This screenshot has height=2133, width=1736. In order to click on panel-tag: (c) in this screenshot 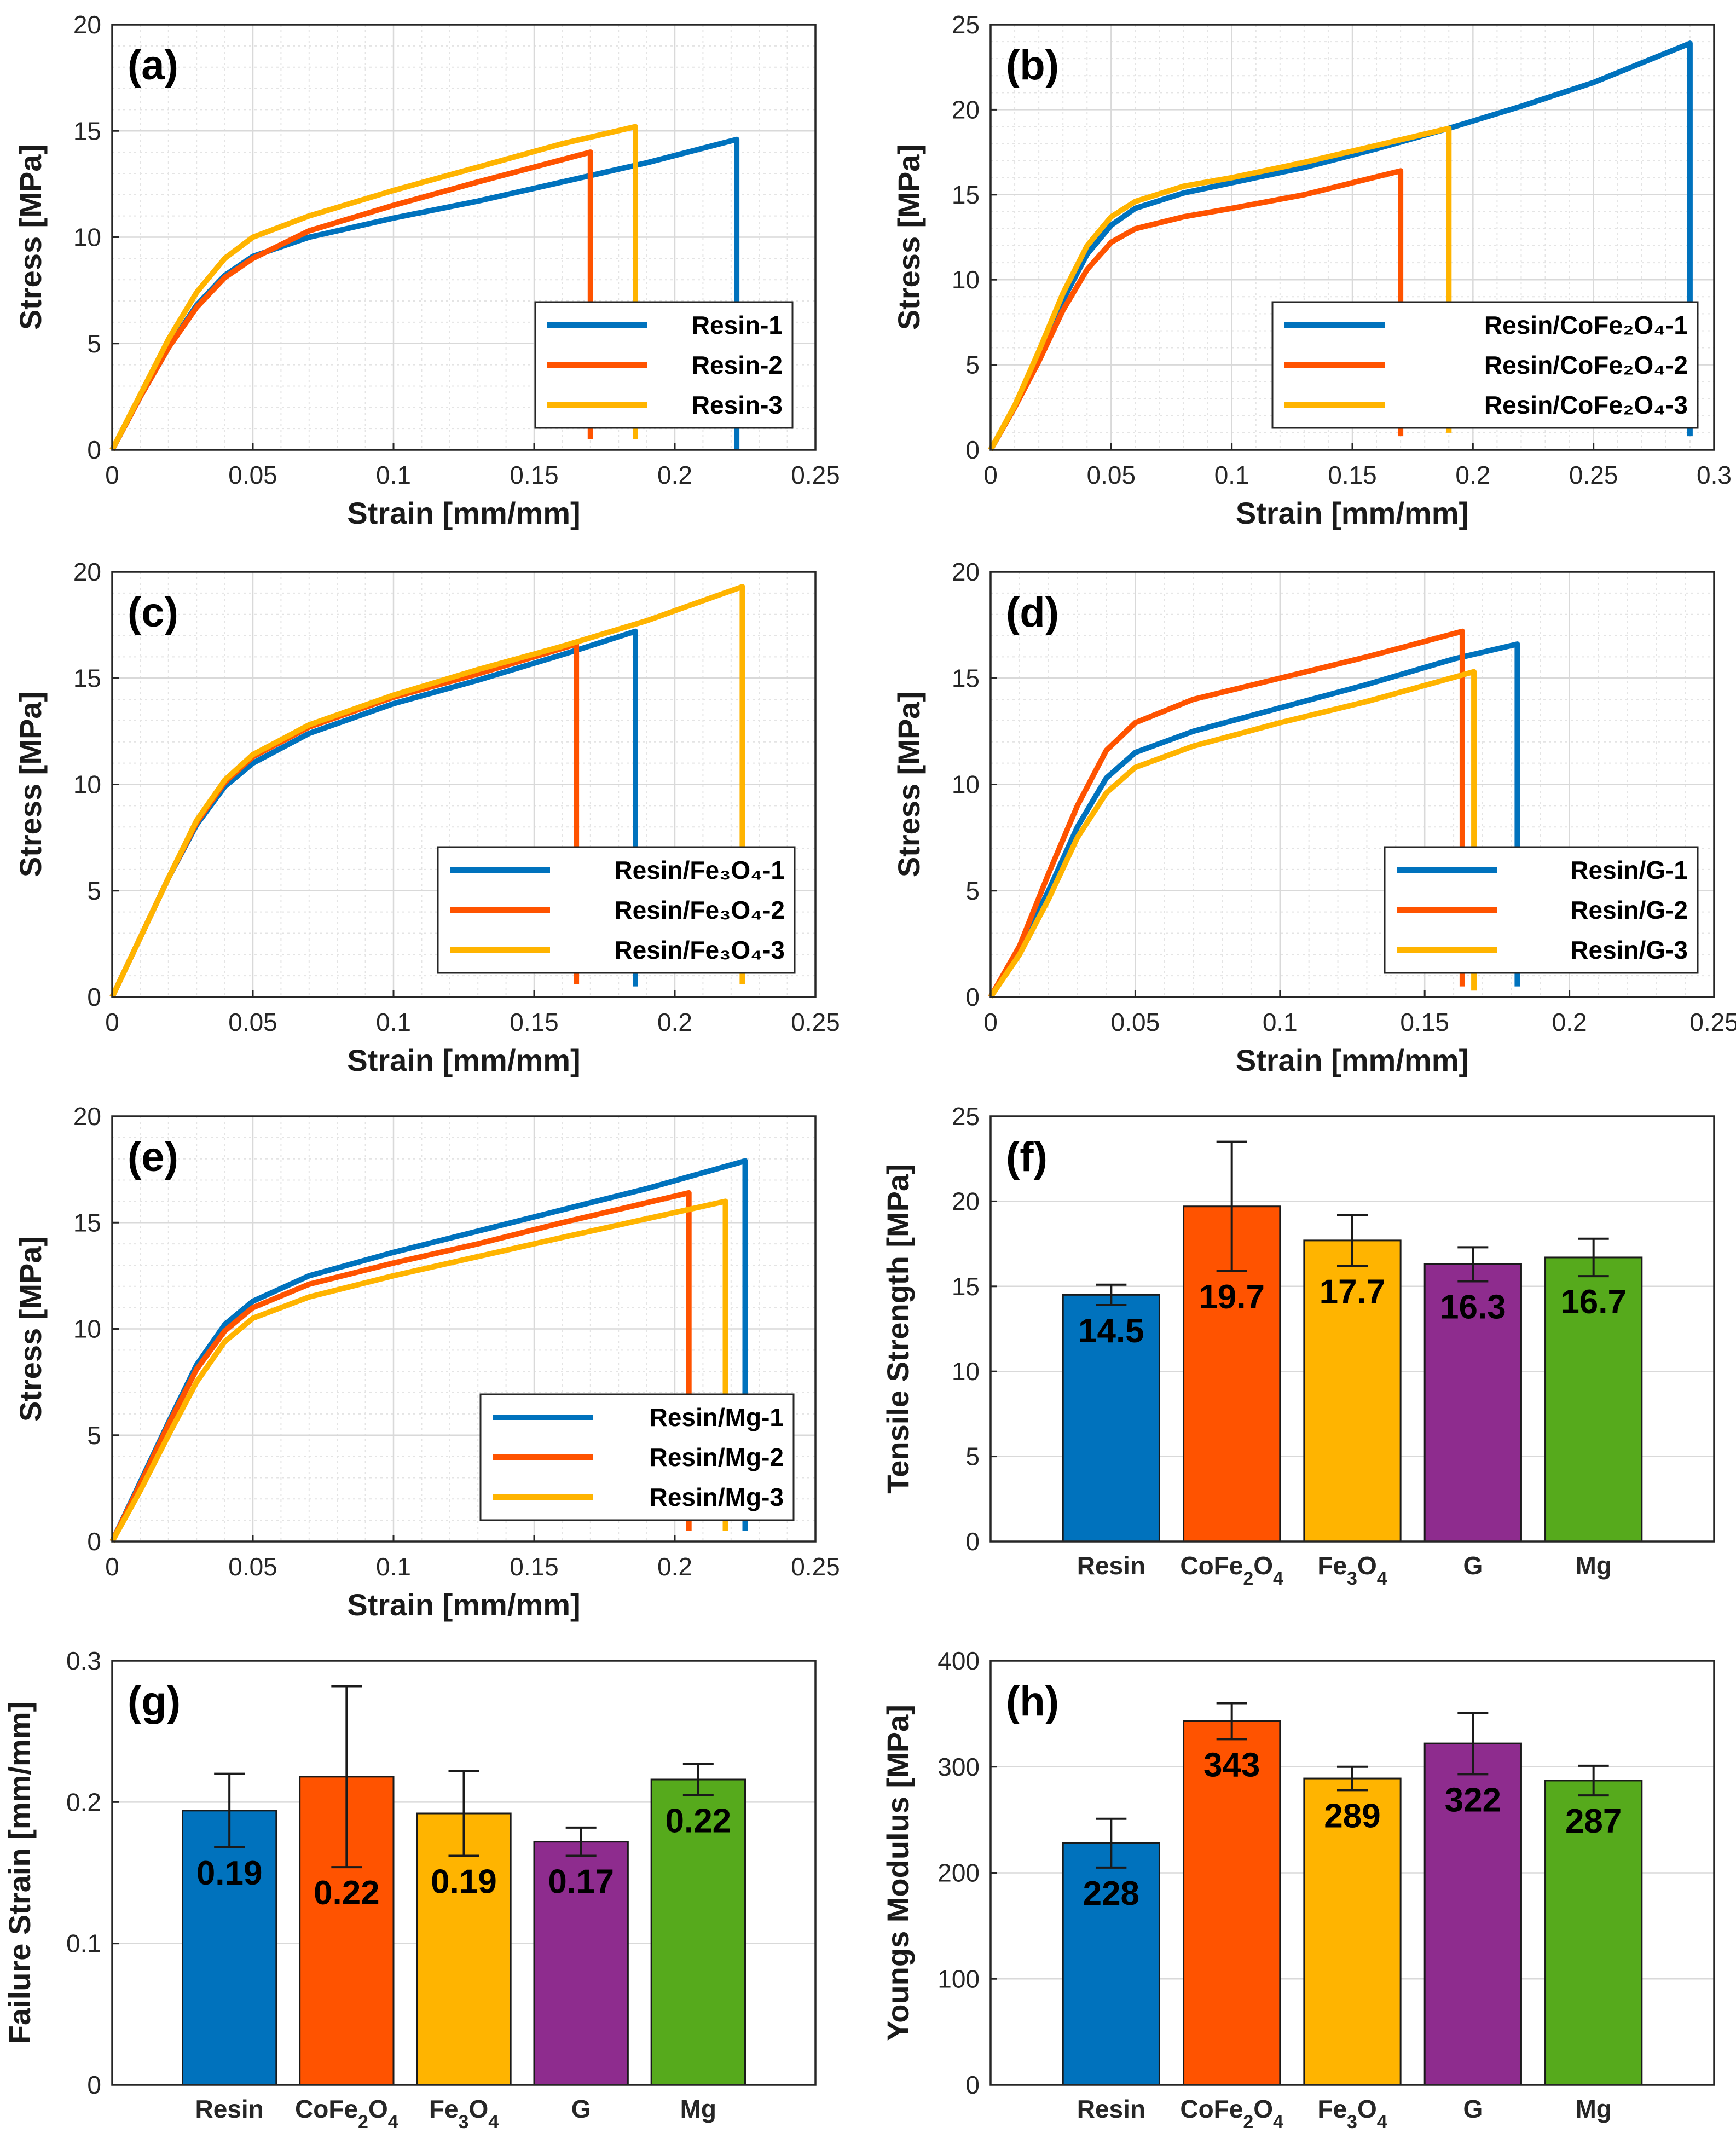, I will do `click(153, 613)`.